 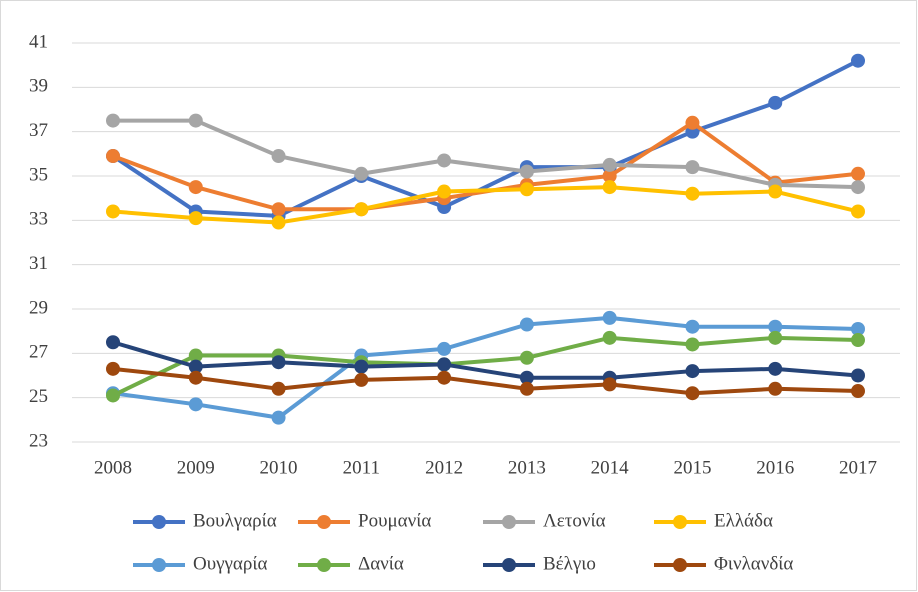 What do you see at coordinates (361, 467) in the screenshot?
I see `x-tick-label: 2011` at bounding box center [361, 467].